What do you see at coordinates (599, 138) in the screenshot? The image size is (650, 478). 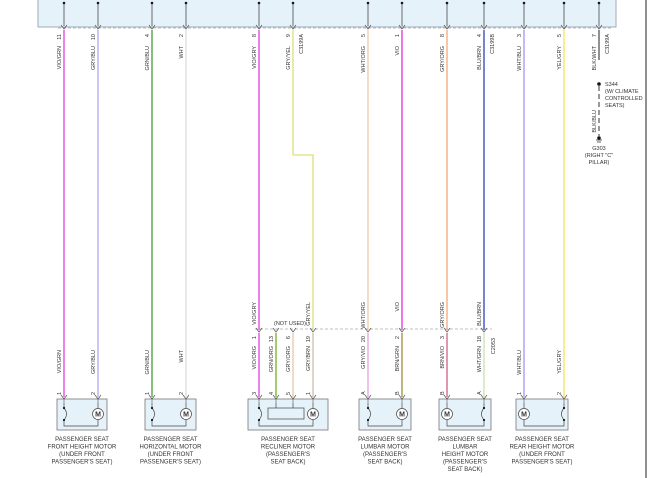 I see `ground-dot` at bounding box center [599, 138].